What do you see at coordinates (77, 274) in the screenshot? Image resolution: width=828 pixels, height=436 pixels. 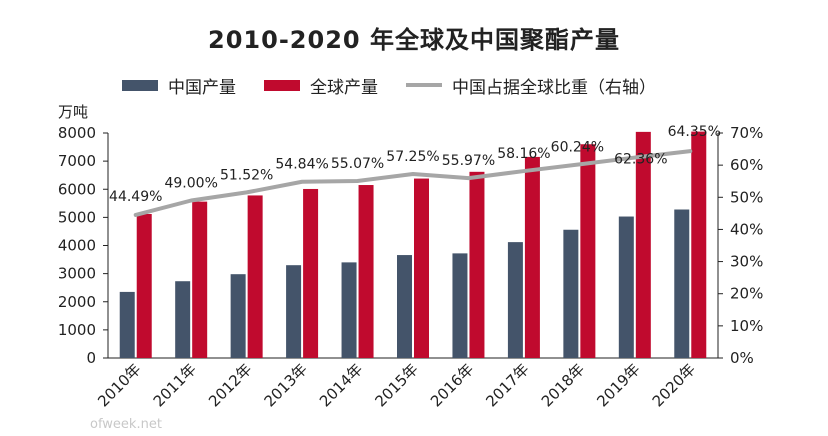 I see `y-left-tick-label: 3000` at bounding box center [77, 274].